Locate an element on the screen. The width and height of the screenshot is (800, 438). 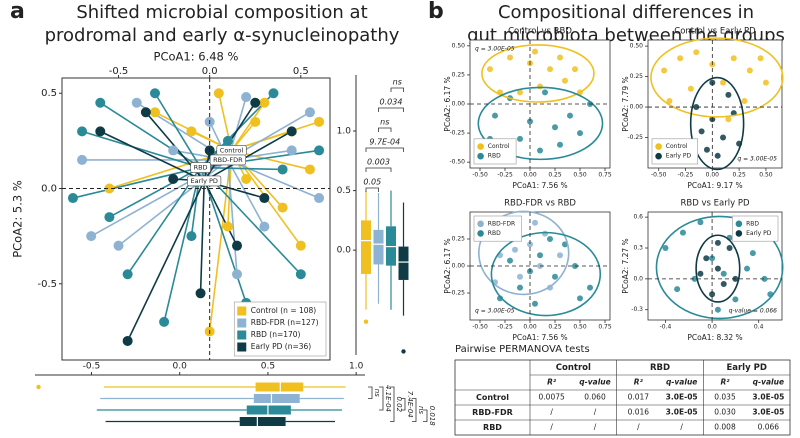
x-tick-label: 0.5 is located at coordinates (268, 367).